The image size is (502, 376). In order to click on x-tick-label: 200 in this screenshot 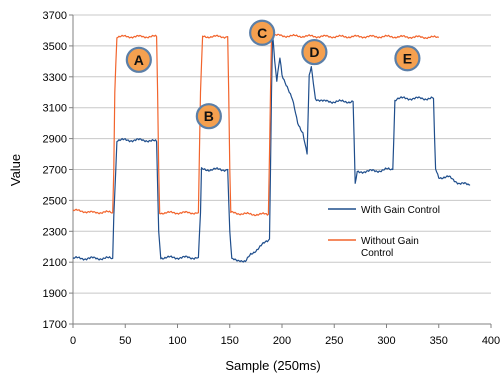, I will do `click(282, 341)`.